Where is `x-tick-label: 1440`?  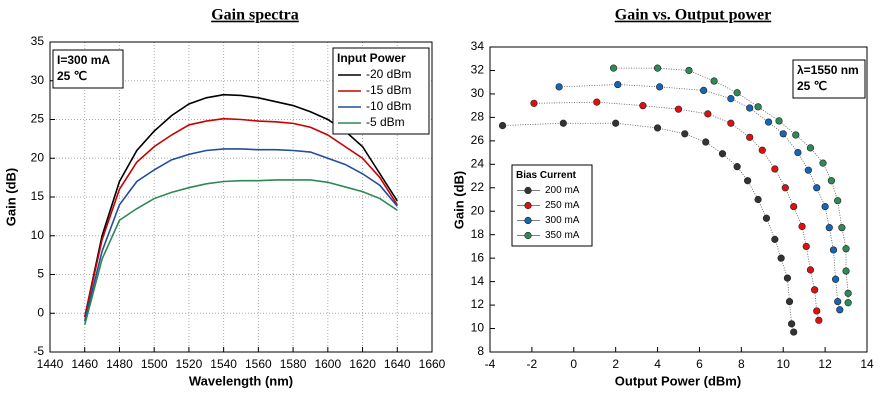
x-tick-label: 1440 is located at coordinates (50, 364).